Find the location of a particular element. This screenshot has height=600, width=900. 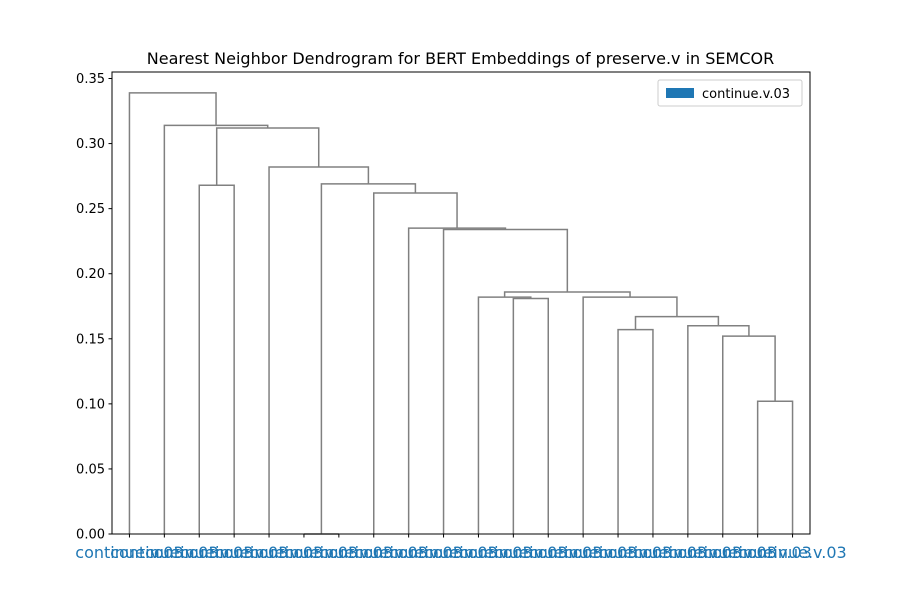

y-tick-label: 0.25 is located at coordinates (90, 209).